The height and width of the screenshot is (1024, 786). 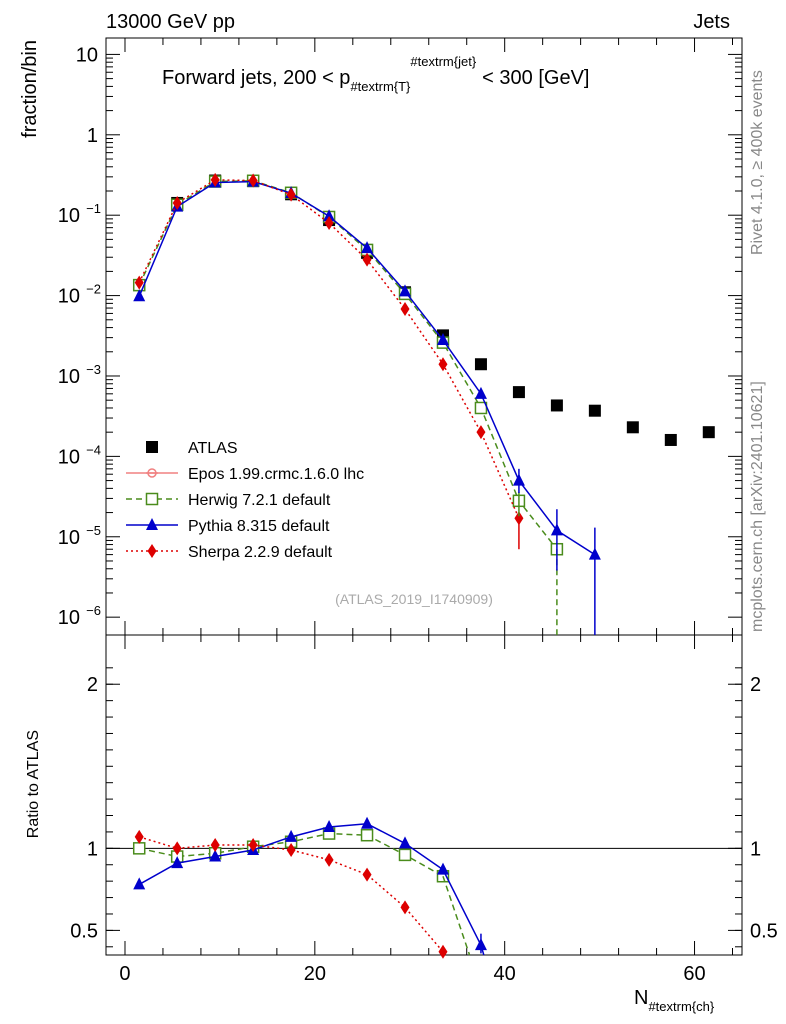 I want to click on x-tick-label: 0, so click(x=124, y=974).